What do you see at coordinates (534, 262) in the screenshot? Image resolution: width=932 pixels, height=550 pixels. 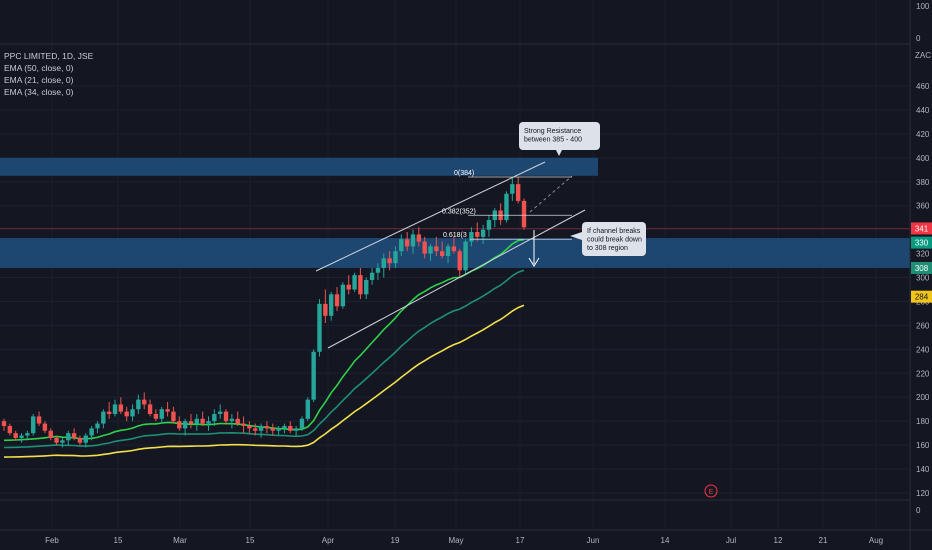 I see `down-arrow-head` at bounding box center [534, 262].